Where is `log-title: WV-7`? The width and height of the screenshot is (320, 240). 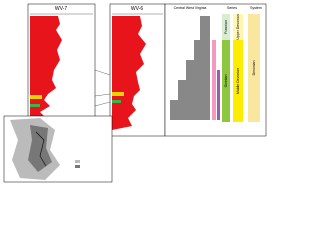 log-title: WV-7 is located at coordinates (61, 9).